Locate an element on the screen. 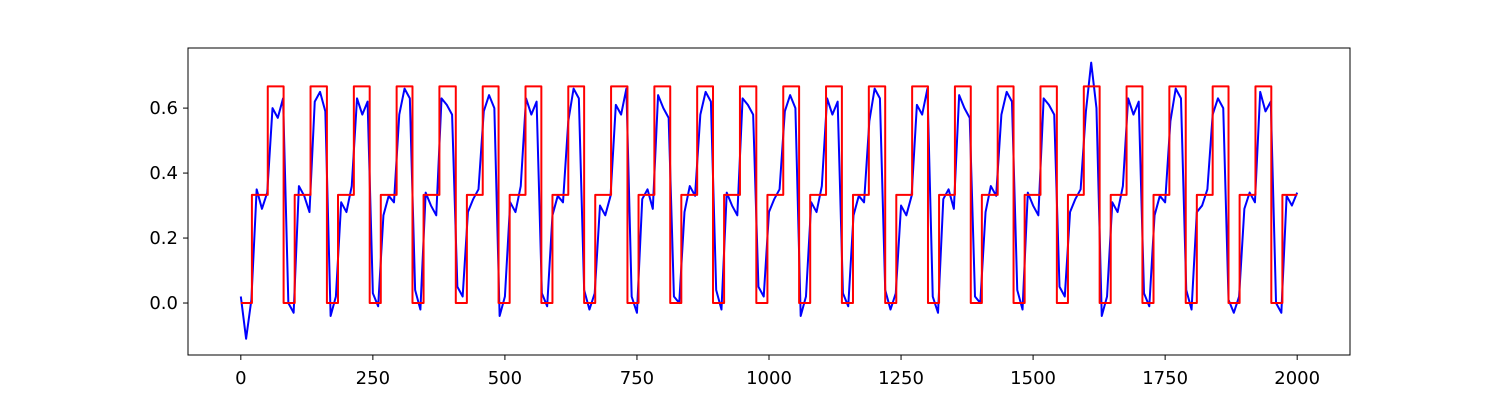 The image size is (1500, 400). y-tick-label: 0.4 is located at coordinates (163, 173).